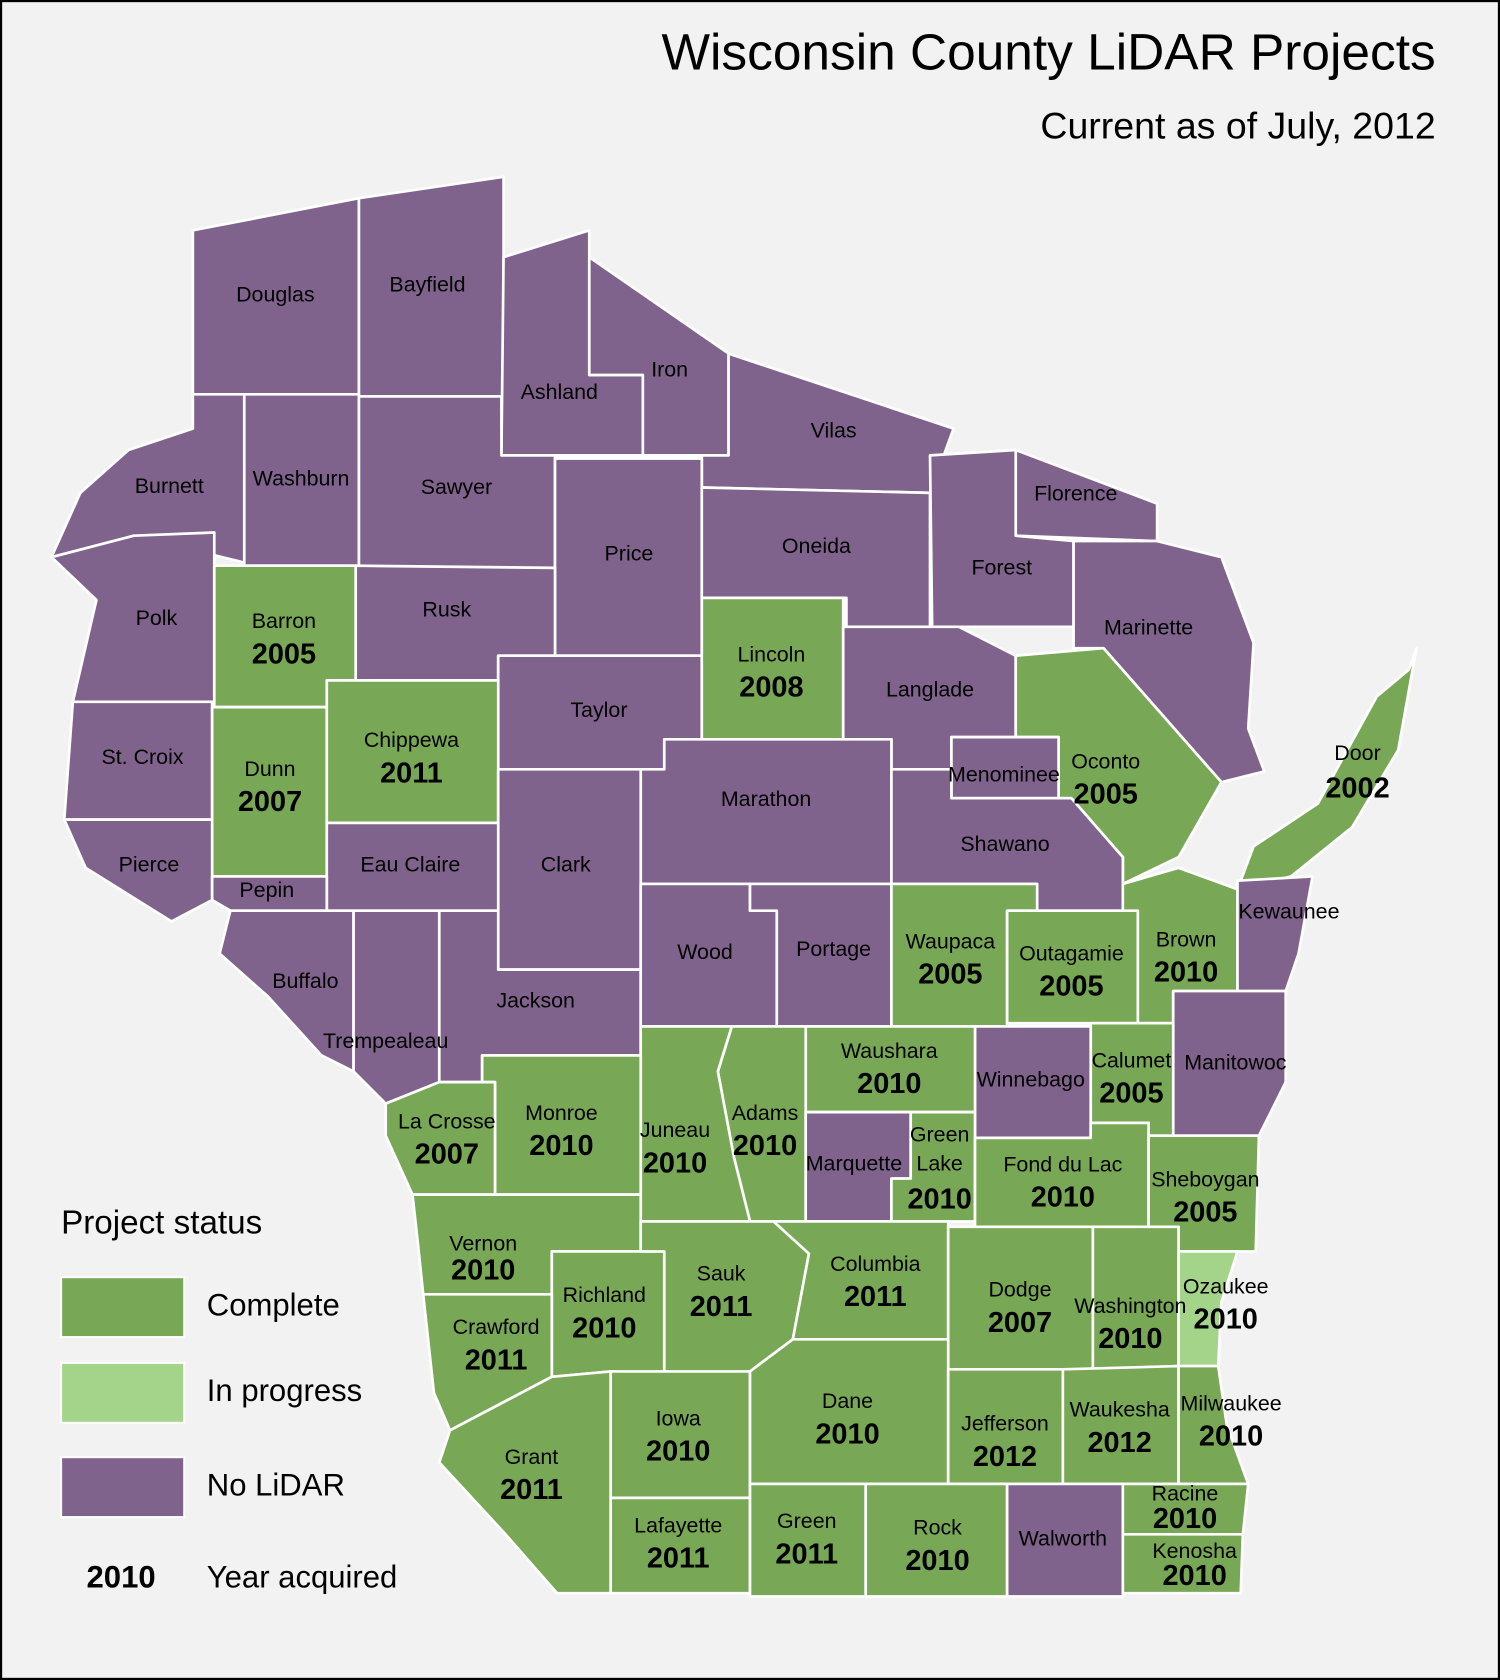 The height and width of the screenshot is (1680, 1500). I want to click on county-name: Sheboygan, so click(1205, 1179).